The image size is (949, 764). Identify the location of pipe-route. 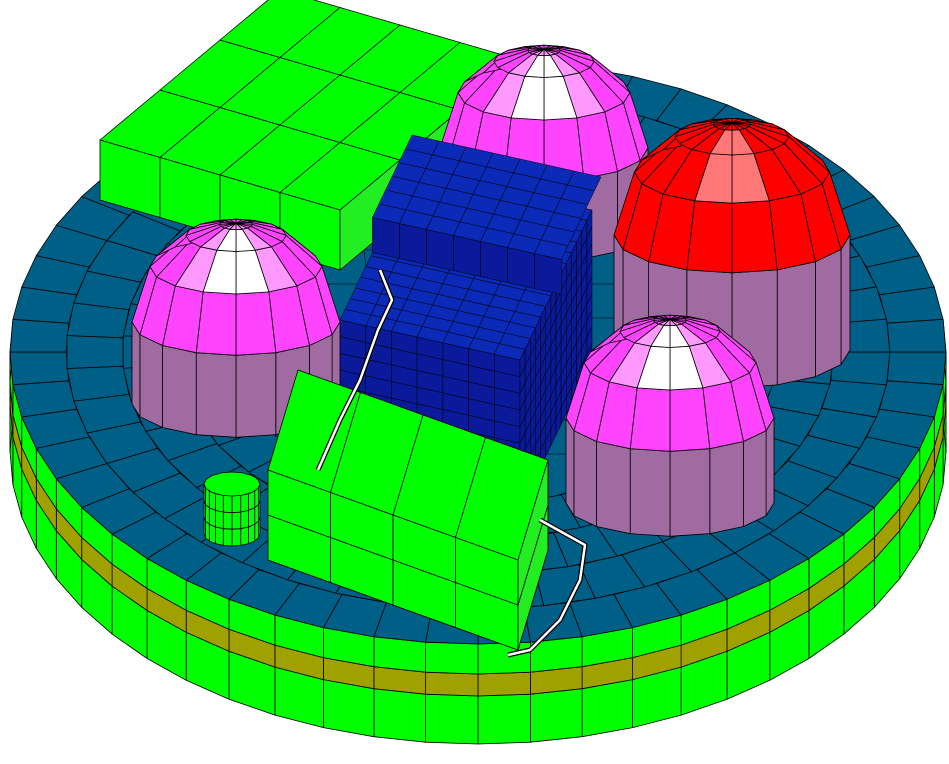
(451, 463).